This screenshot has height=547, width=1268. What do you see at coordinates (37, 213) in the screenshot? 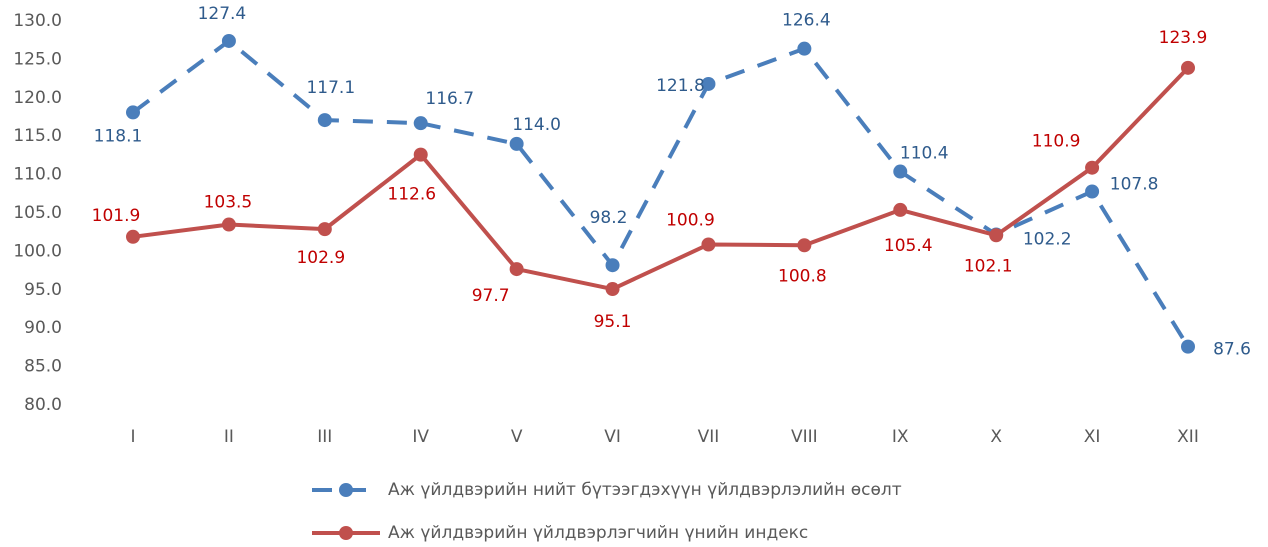
I see `y-tick-label: 105.0` at bounding box center [37, 213].